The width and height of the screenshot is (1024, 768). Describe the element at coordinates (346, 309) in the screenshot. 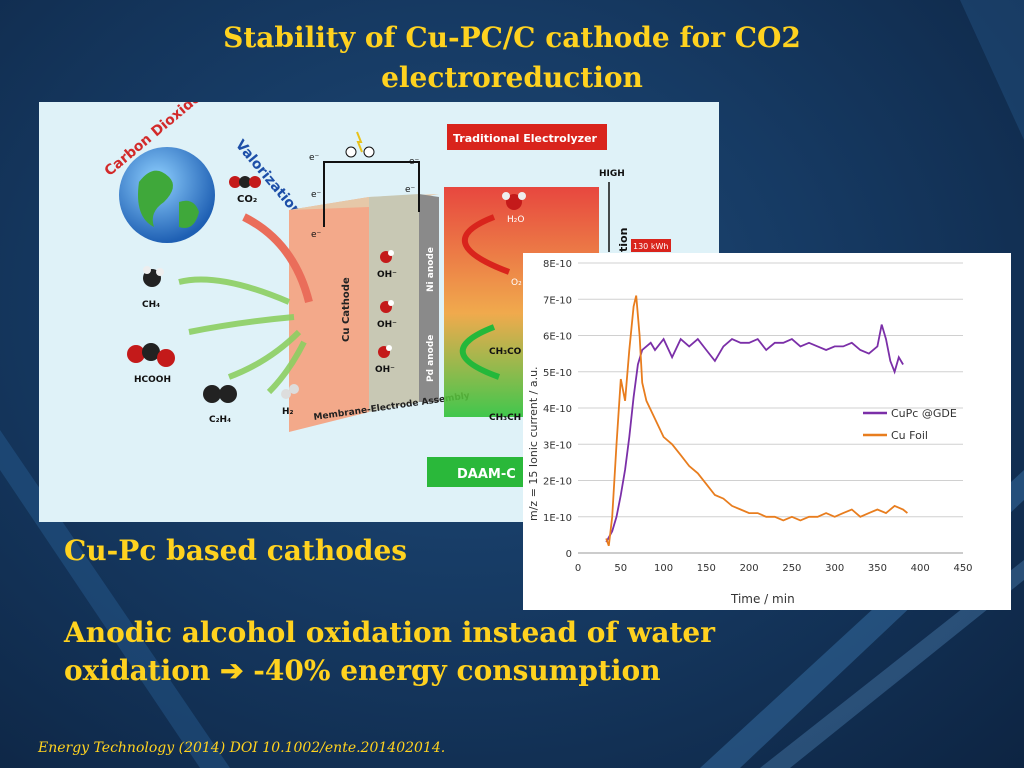

I see `cu-cathode-label: Cu Cathode` at that location.